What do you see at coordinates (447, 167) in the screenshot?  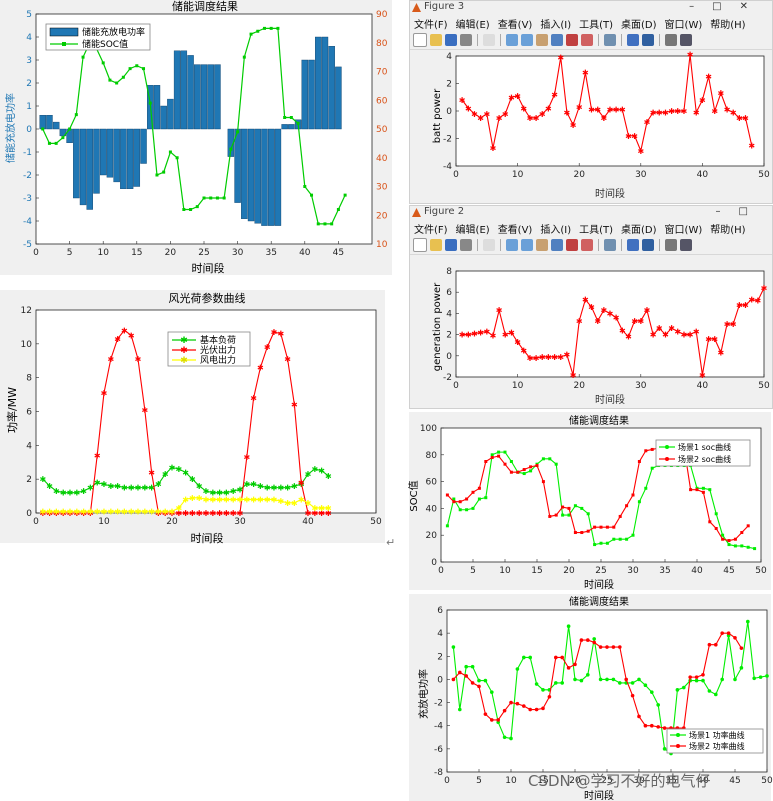 I see `y-tick-label: -4` at bounding box center [447, 167].